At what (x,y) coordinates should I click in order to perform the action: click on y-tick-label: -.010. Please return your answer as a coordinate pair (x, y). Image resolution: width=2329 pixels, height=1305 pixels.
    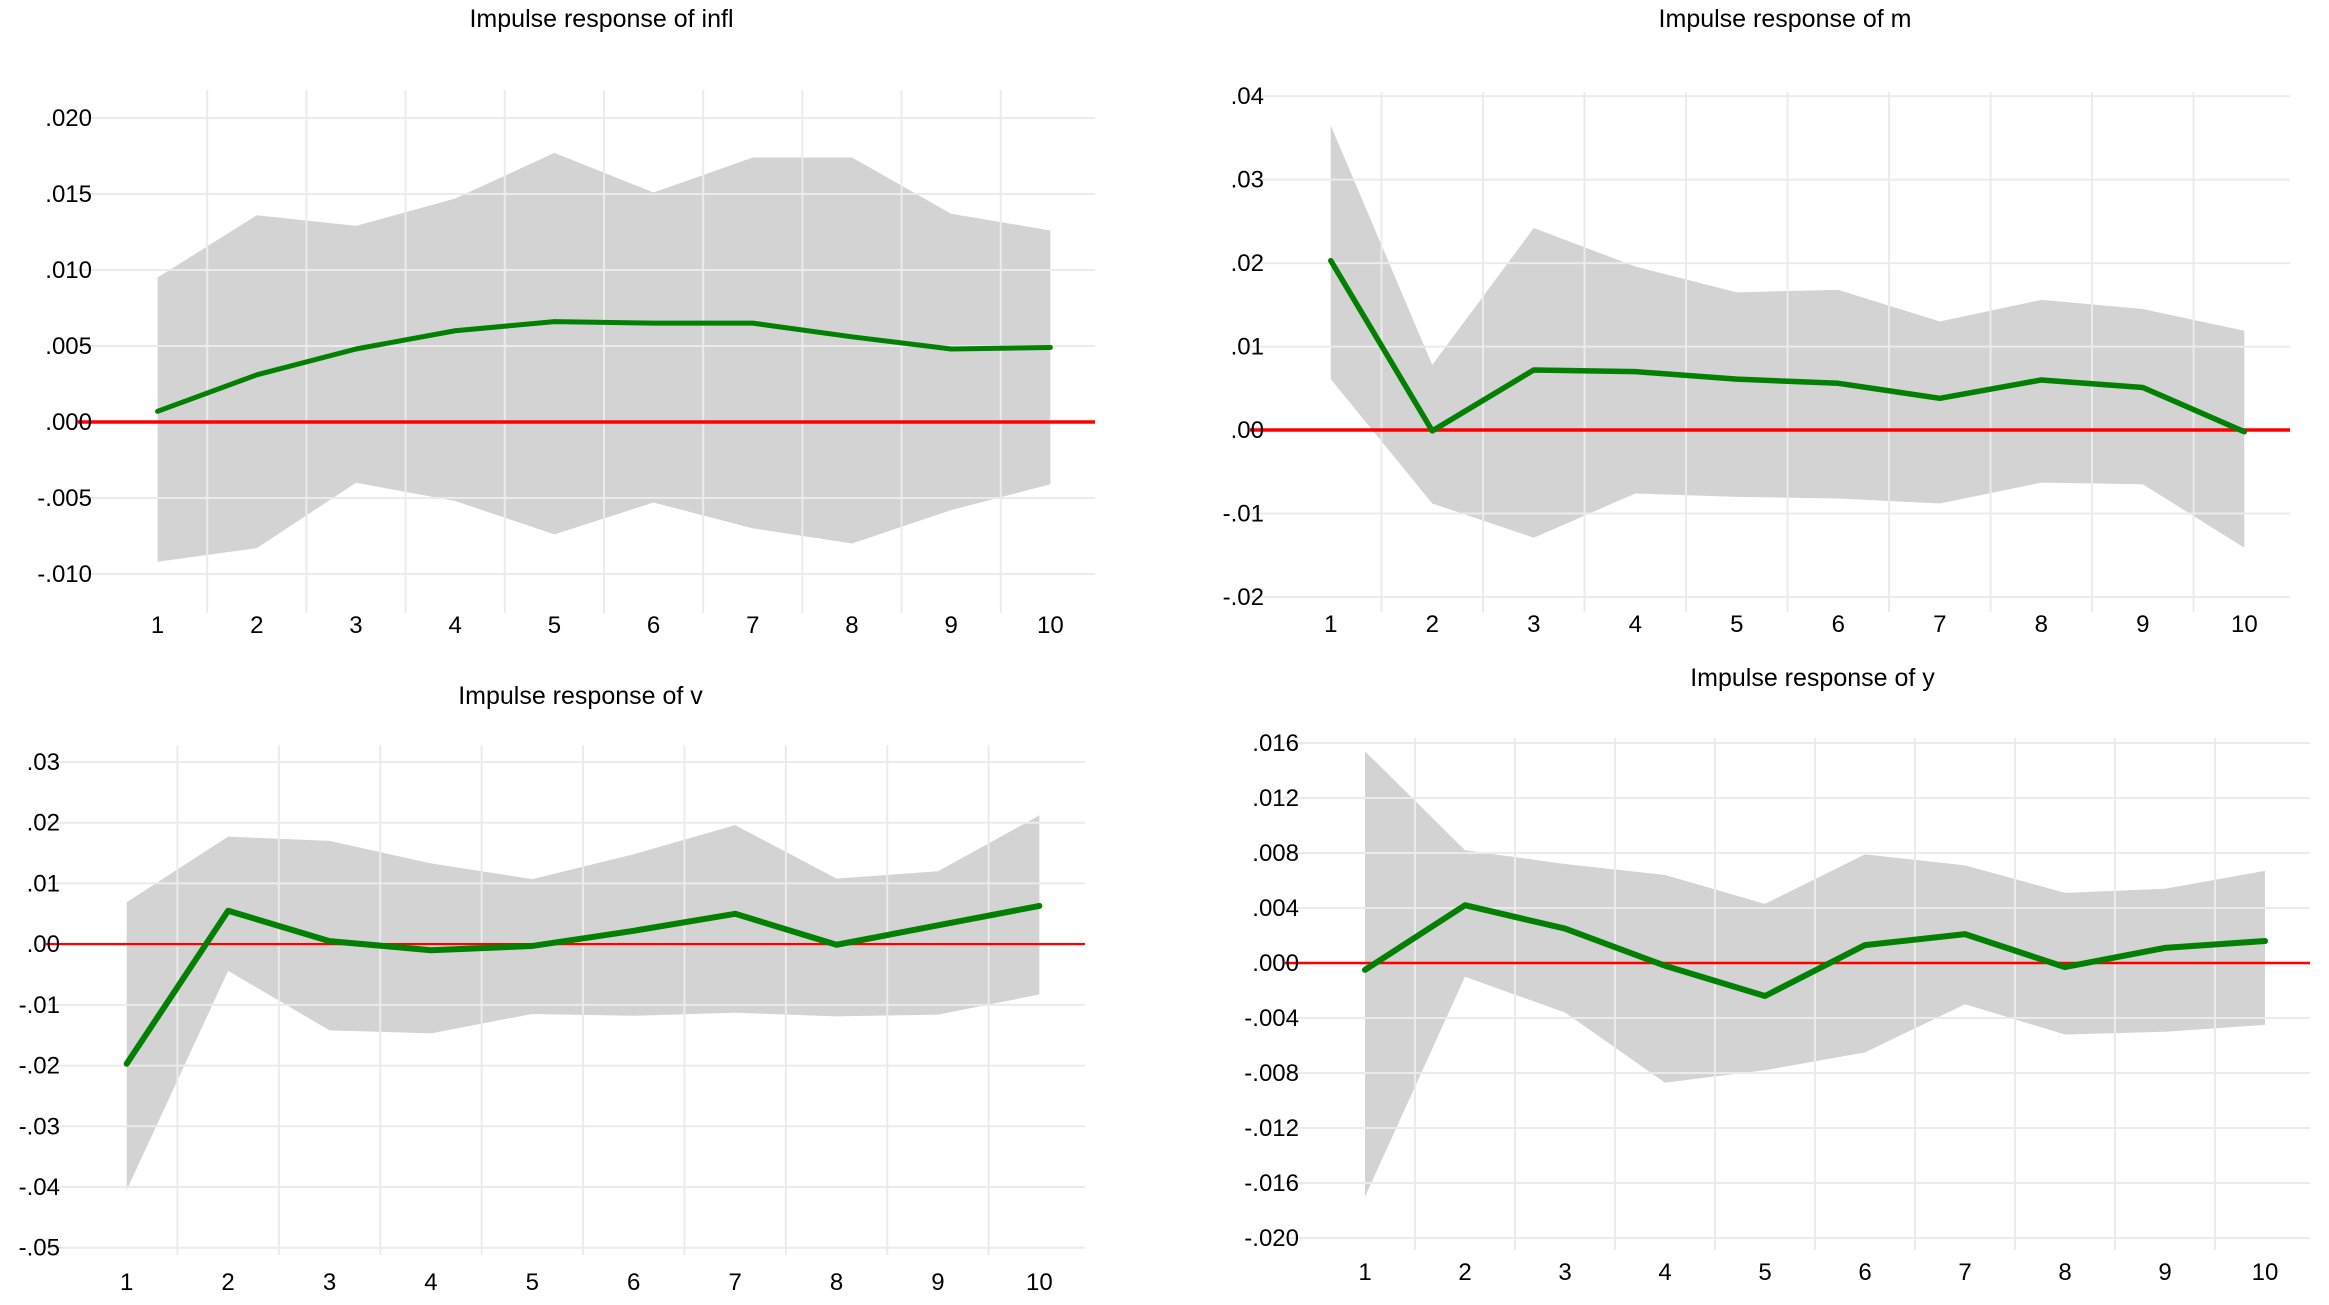
    Looking at the image, I should click on (64, 574).